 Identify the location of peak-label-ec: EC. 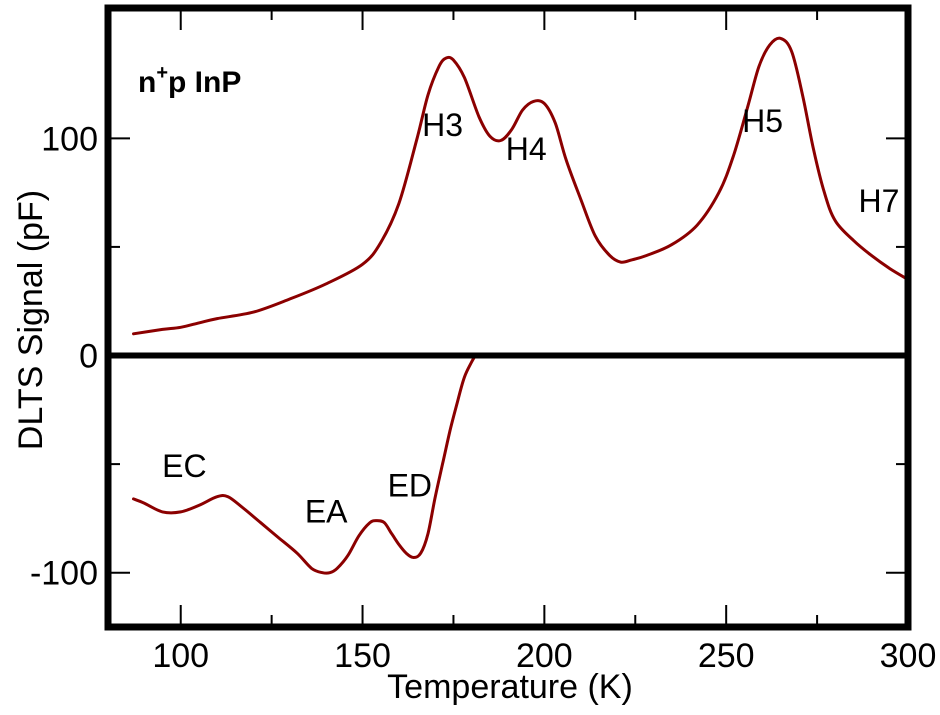
(184, 466).